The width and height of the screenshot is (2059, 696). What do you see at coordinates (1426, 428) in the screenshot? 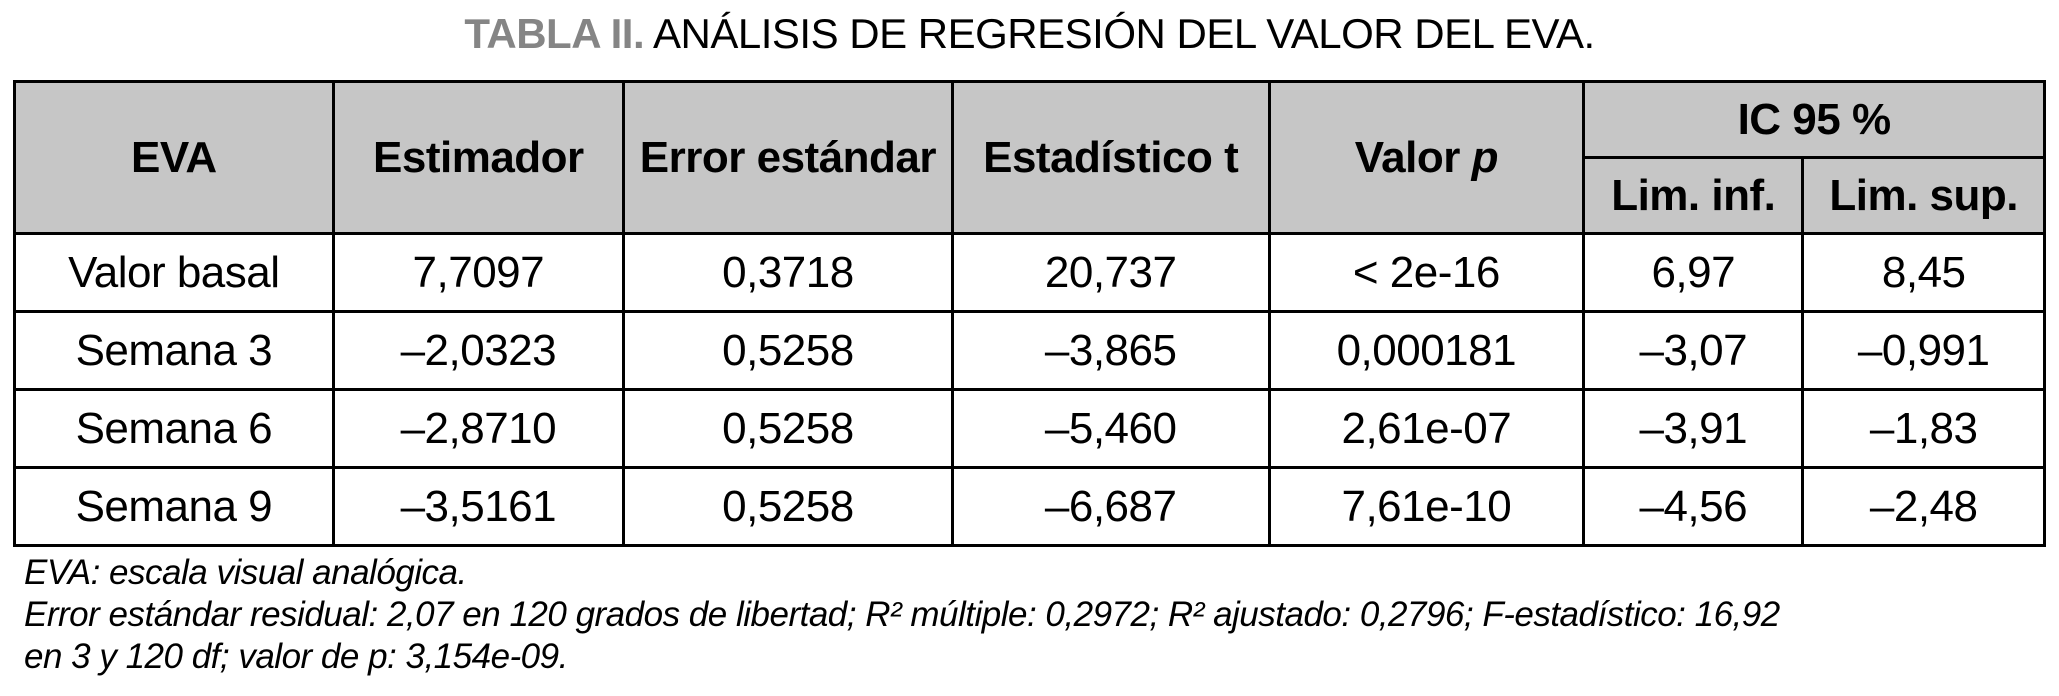
I see `cell-valor-p: 2,61e-07` at bounding box center [1426, 428].